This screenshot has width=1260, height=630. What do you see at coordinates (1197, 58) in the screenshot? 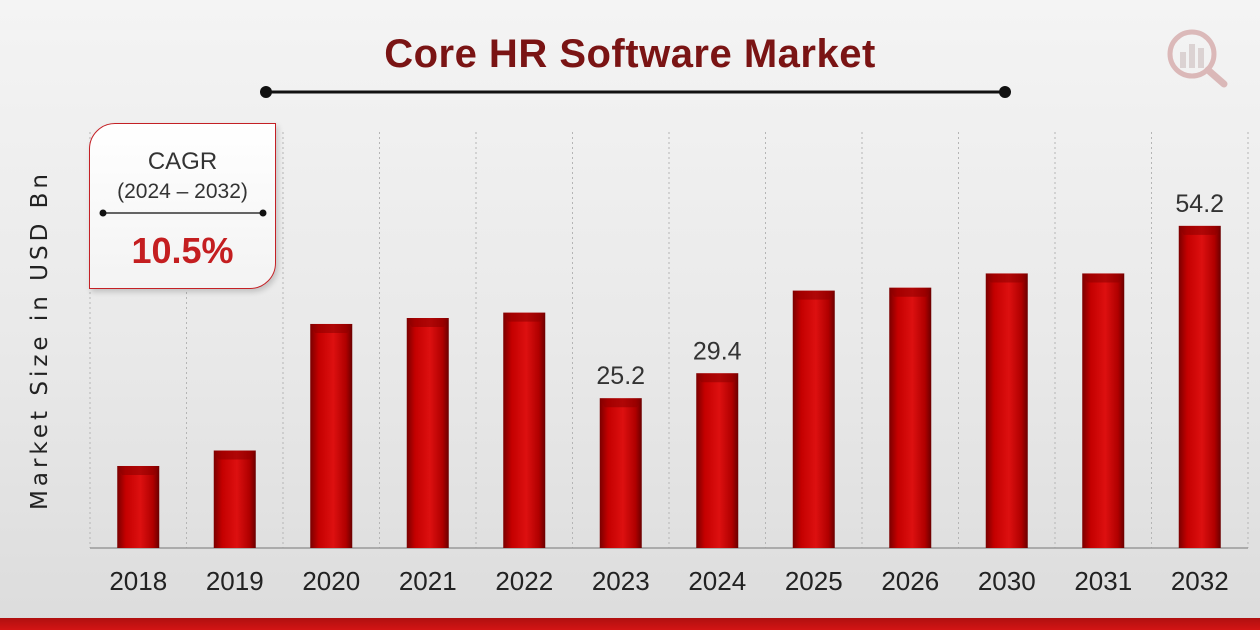
I see `research-magnifier-logo-icon` at bounding box center [1197, 58].